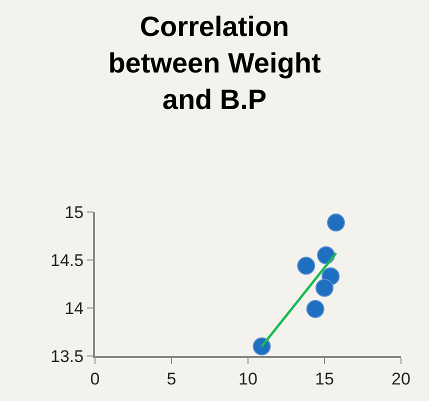  I want to click on y-tick-label: 14.5, so click(67, 260).